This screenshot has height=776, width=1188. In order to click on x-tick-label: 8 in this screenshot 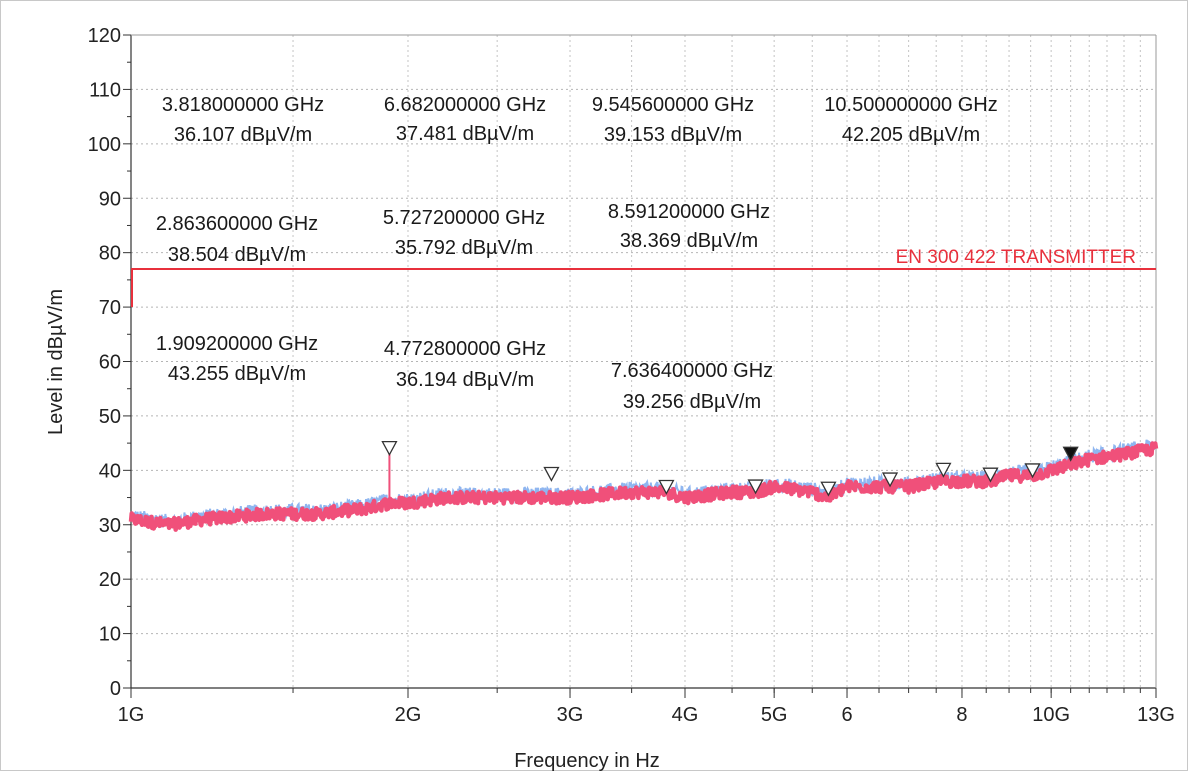, I will do `click(961, 715)`.